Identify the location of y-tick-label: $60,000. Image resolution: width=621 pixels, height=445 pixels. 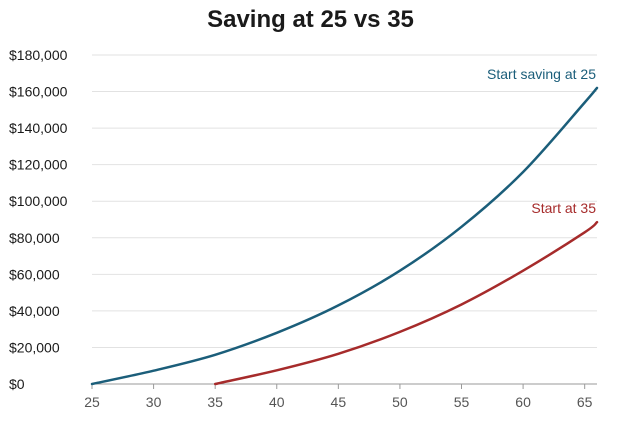
(34, 274).